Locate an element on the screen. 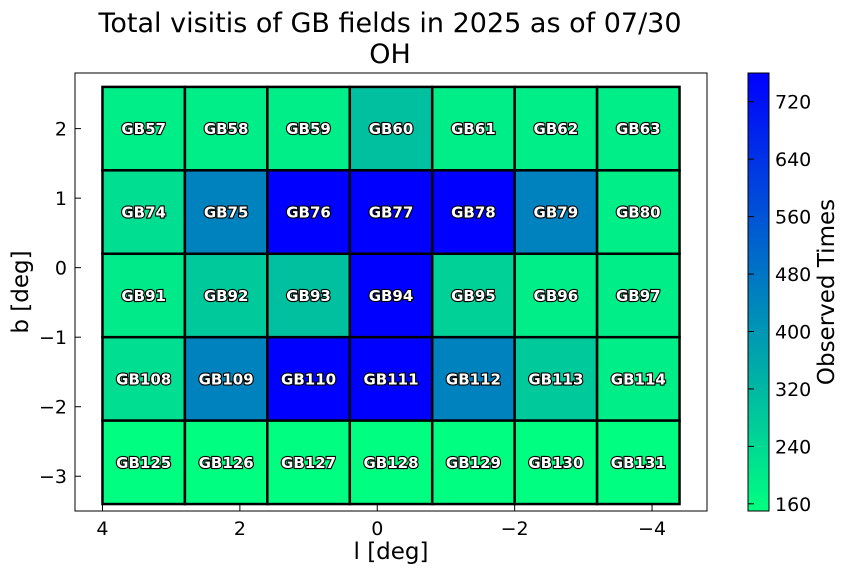 The height and width of the screenshot is (575, 848). cell-label: GB79 is located at coordinates (556, 213).